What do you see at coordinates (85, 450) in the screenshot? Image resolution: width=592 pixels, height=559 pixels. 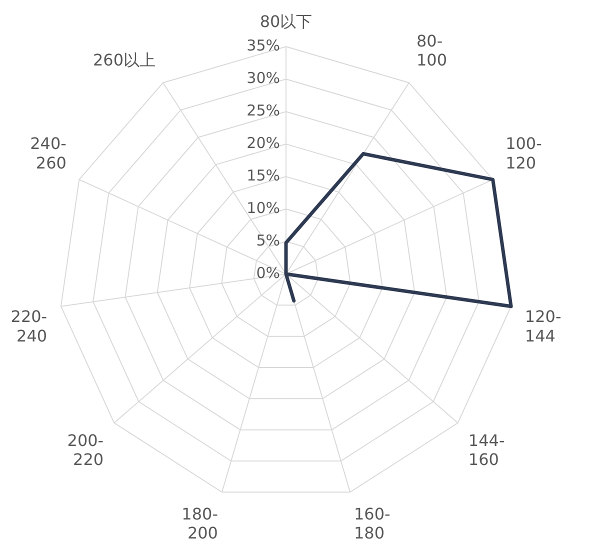 I see `spoke-label: 200-220` at bounding box center [85, 450].